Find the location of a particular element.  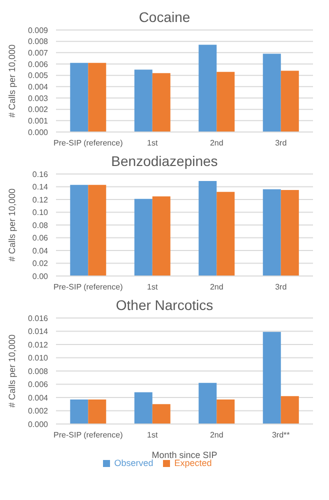

y-tick-label: 0.007 is located at coordinates (38, 53).